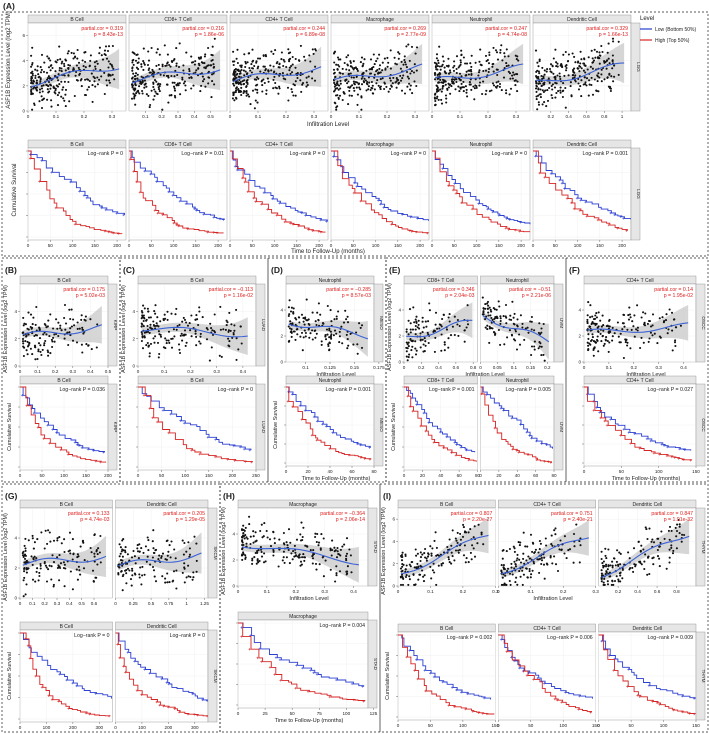  Describe the element at coordinates (499, 475) in the screenshot. I see `x-tick-label: 20` at that location.